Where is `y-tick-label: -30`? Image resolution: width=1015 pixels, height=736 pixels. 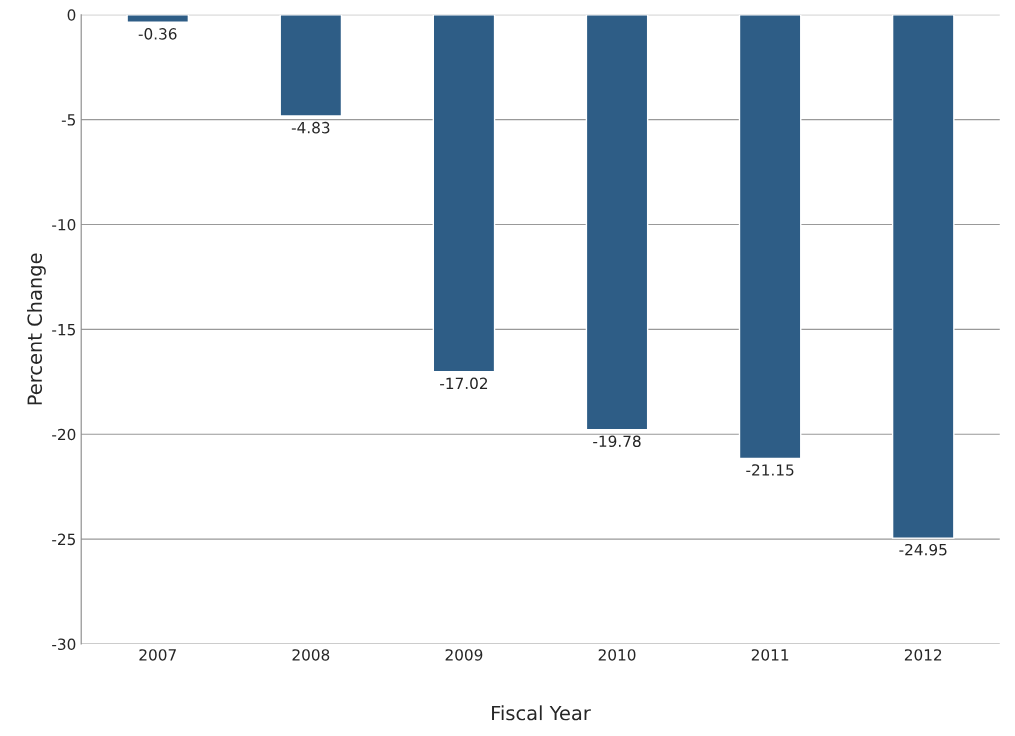
y-tick-label: -30 is located at coordinates (64, 644).